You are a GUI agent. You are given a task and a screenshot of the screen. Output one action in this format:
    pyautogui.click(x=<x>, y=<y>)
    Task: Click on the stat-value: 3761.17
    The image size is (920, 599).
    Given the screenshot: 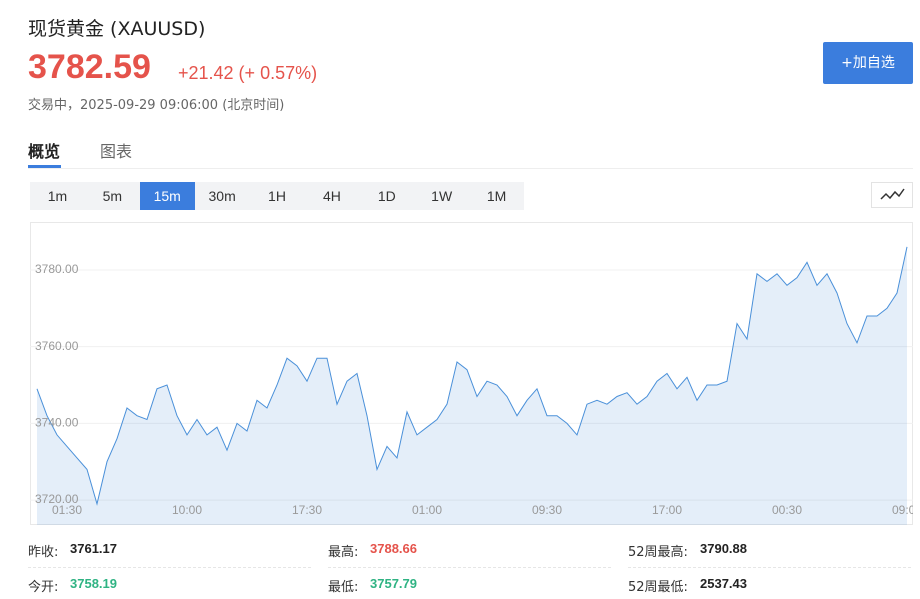 What is the action you would take?
    pyautogui.click(x=93, y=548)
    